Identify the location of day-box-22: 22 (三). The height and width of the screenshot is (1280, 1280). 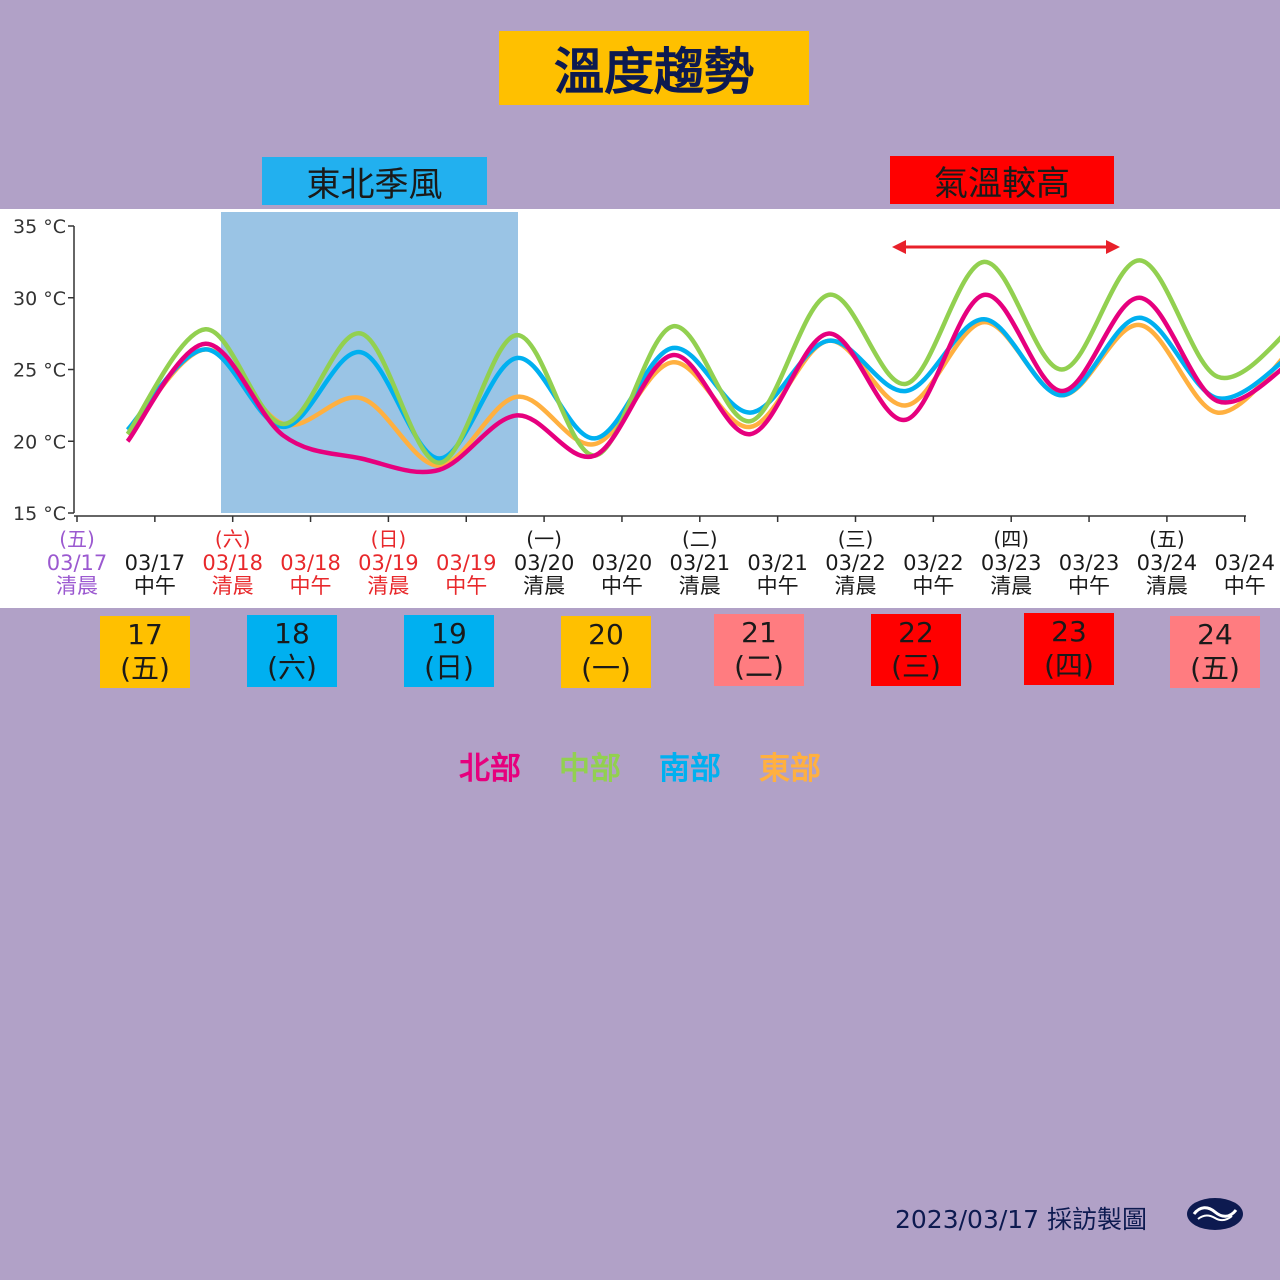
(916, 650).